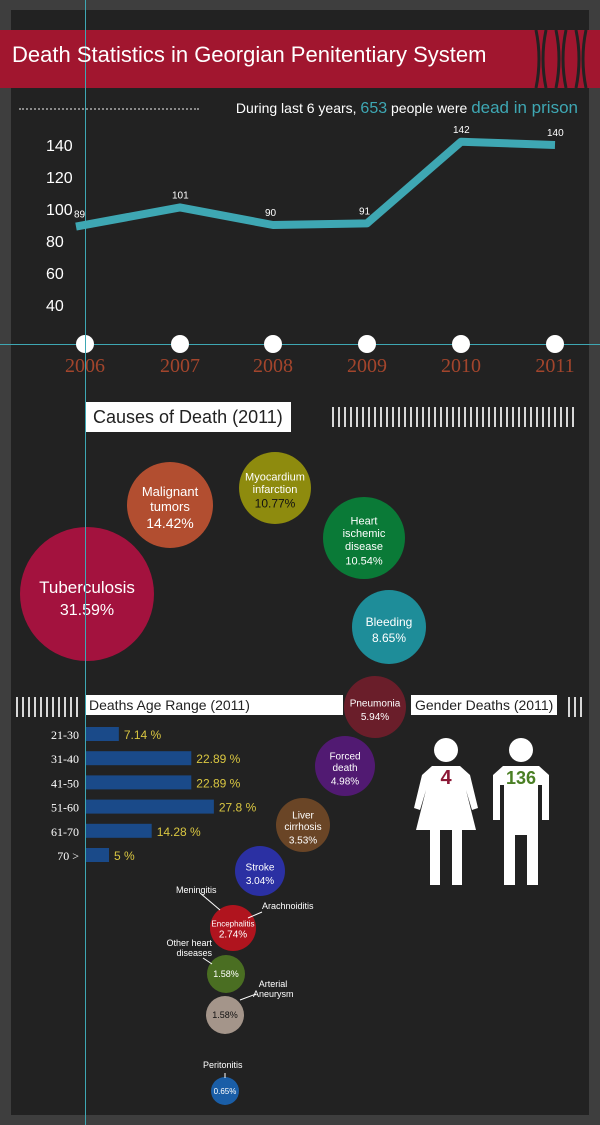  I want to click on age-title: Deaths Age Range (2011), so click(214, 705).